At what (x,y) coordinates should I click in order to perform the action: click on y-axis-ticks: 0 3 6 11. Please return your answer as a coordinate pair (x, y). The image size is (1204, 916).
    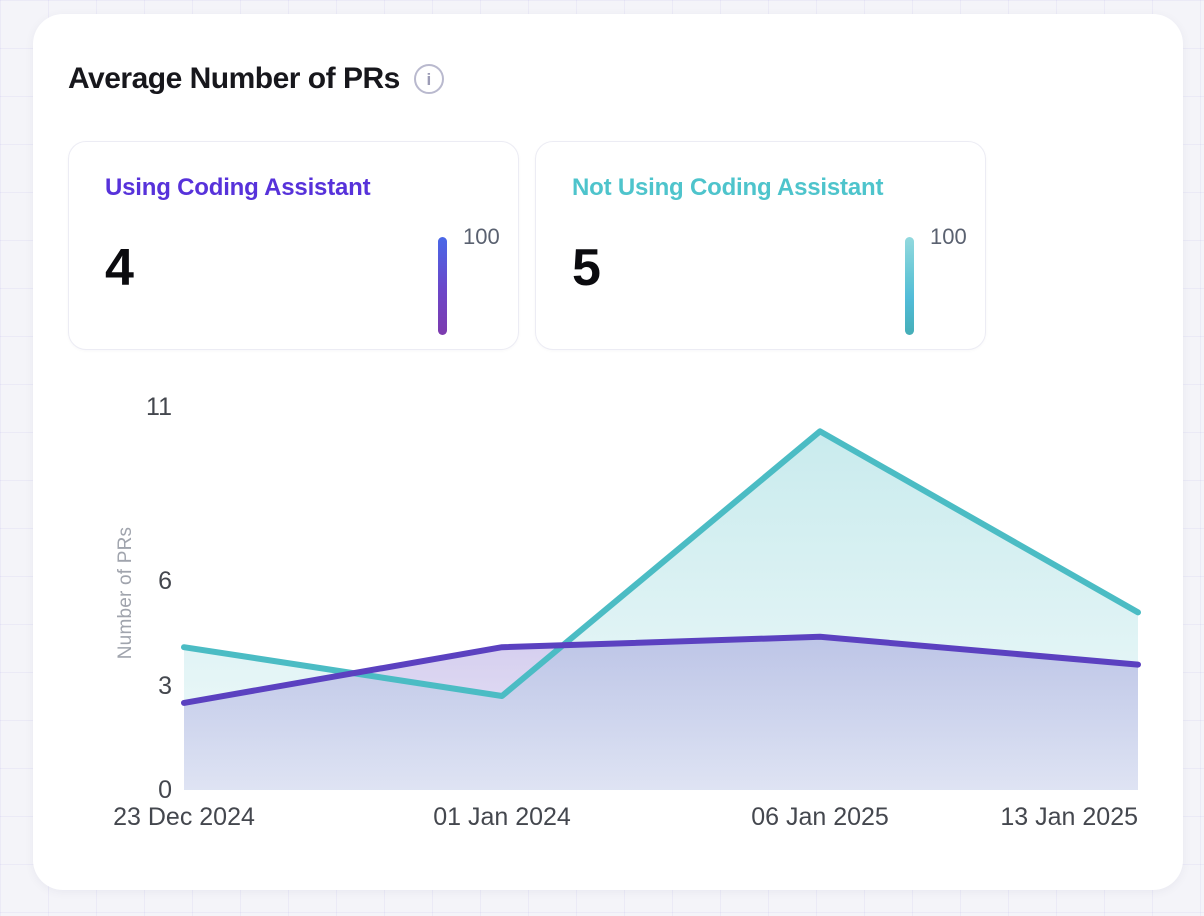
    Looking at the image, I should click on (140, 598).